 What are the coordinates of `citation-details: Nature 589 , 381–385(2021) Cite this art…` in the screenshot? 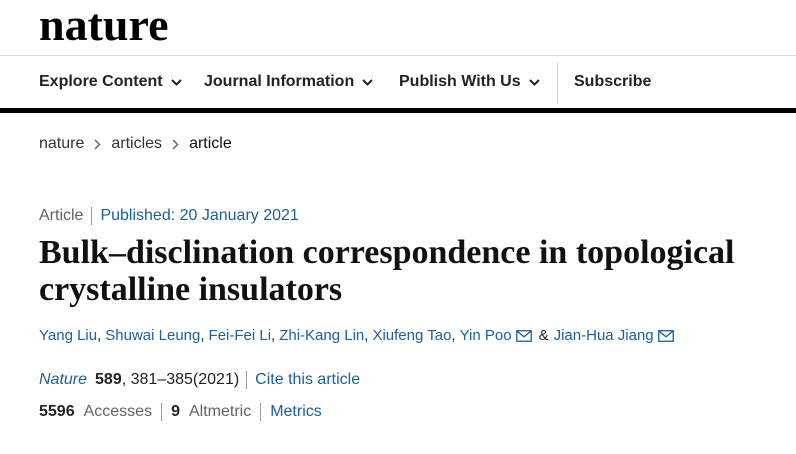 It's located at (199, 380).